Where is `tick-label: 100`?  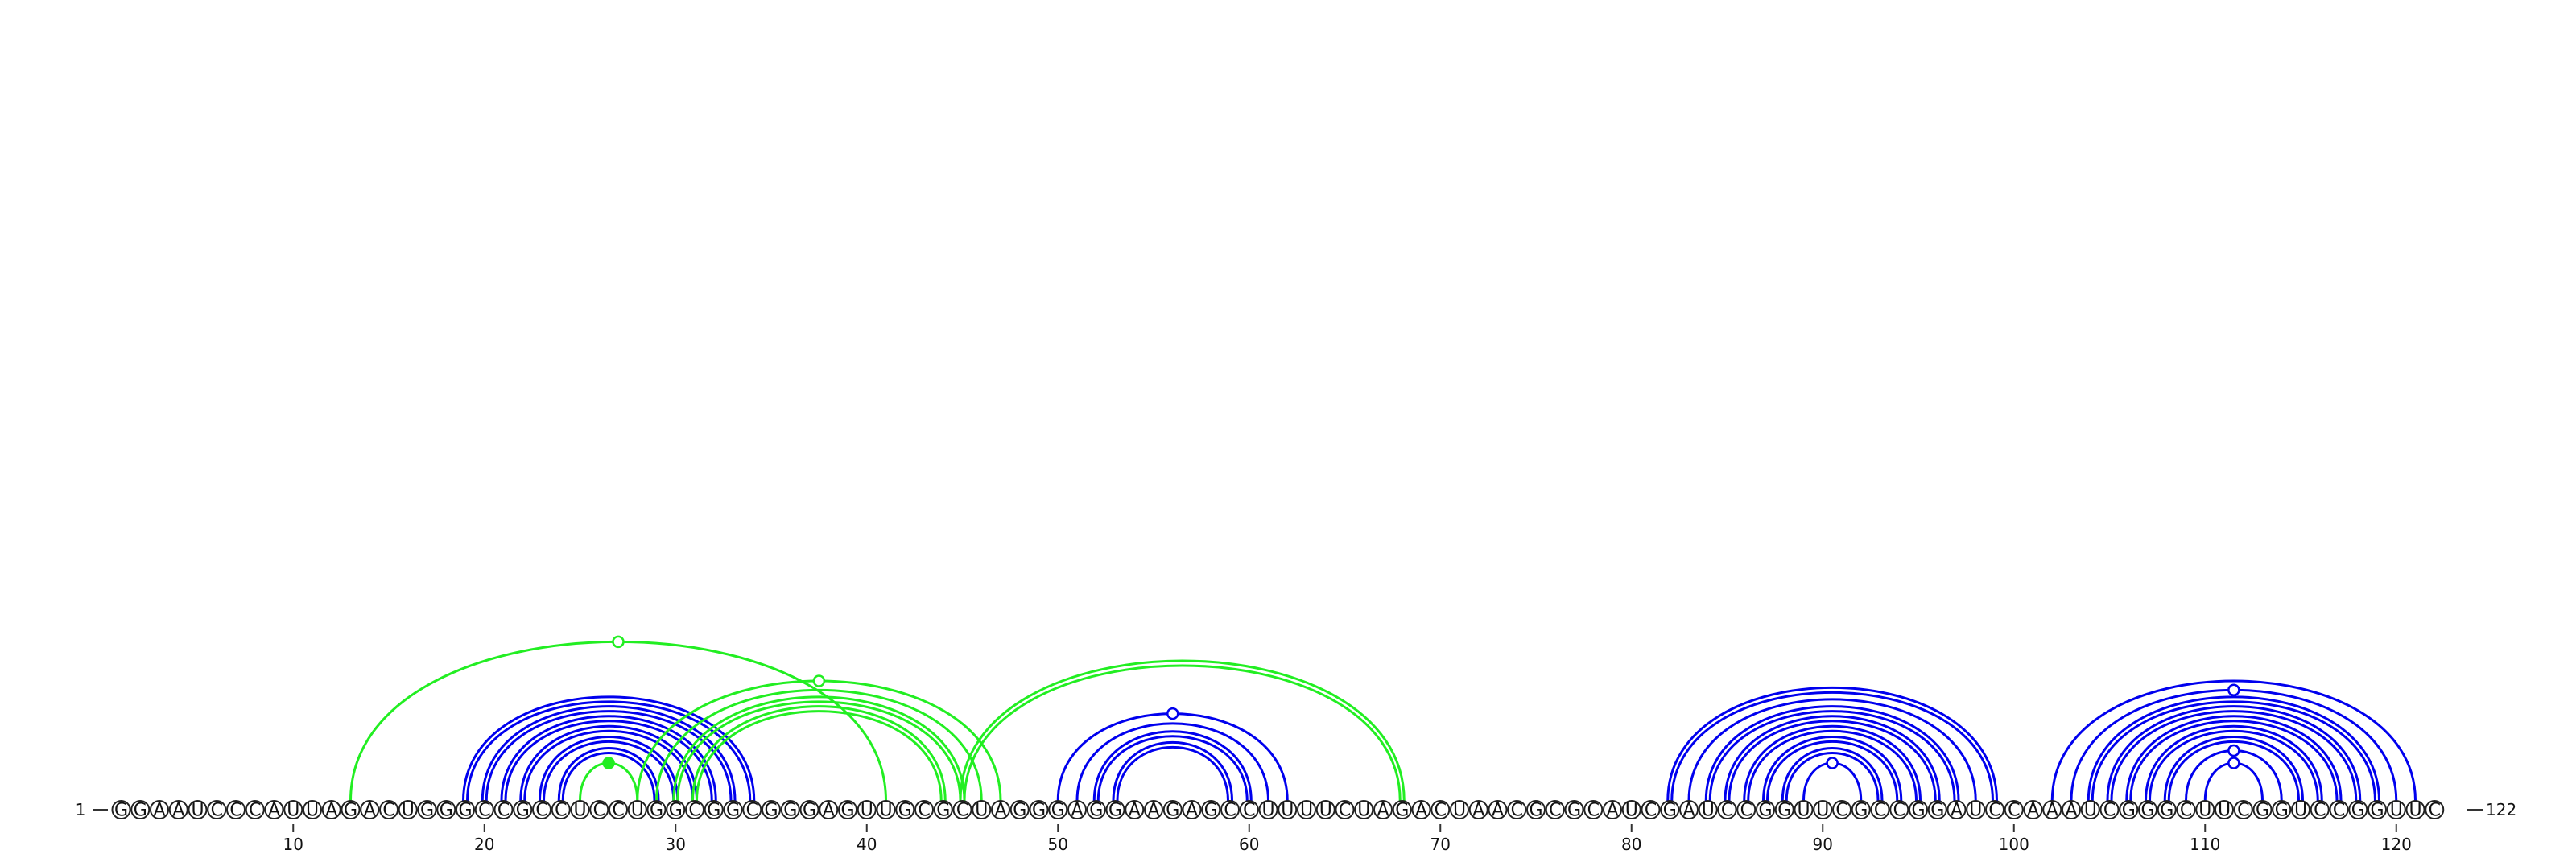 tick-label: 100 is located at coordinates (2014, 845).